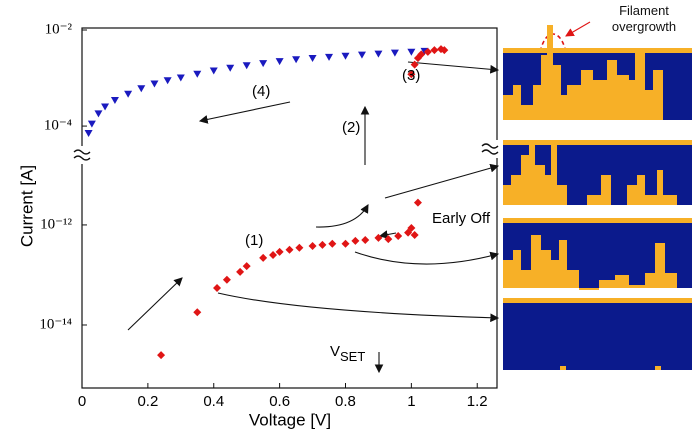  I want to click on y-tick-label: 10⁻¹⁴, so click(55, 324).